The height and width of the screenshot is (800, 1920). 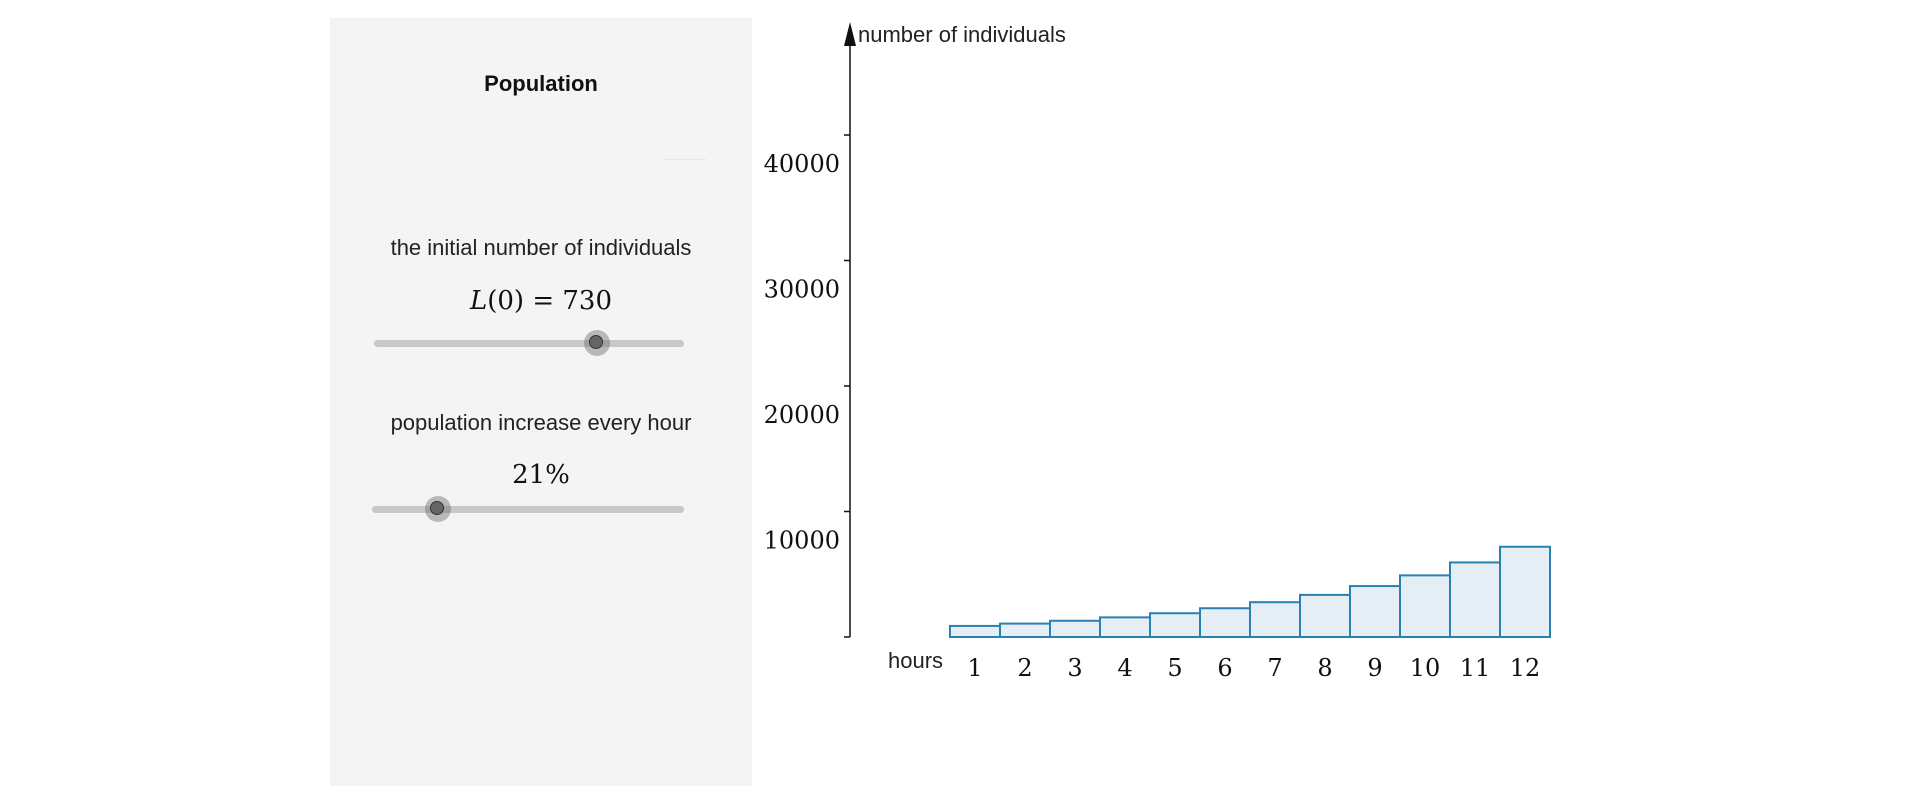 What do you see at coordinates (541, 475) in the screenshot?
I see `growth-rate-value: 21%` at bounding box center [541, 475].